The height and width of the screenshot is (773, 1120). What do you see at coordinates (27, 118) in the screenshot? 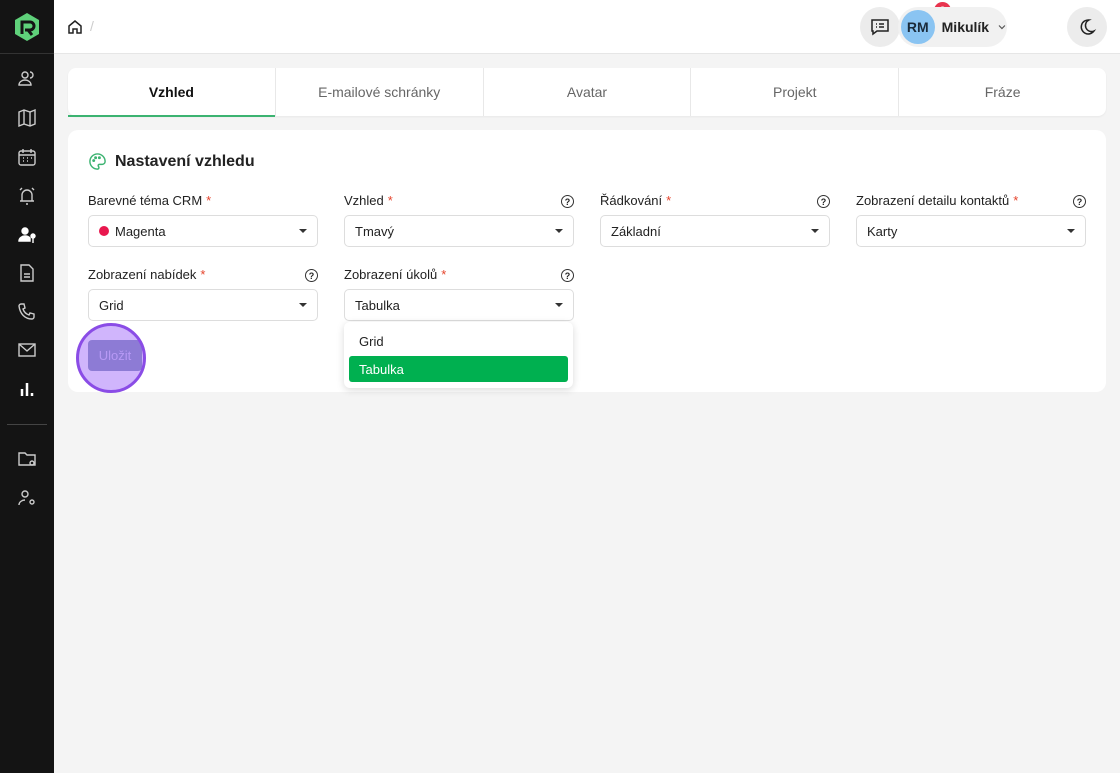
I see `sidebar-map-icon` at bounding box center [27, 118].